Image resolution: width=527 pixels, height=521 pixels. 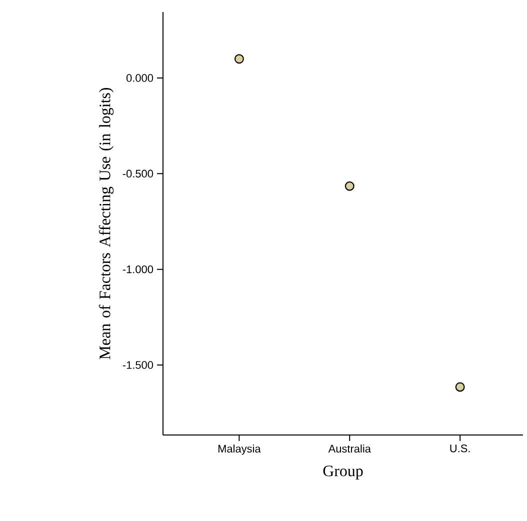 I want to click on x-tick-label: Malaysia, so click(x=239, y=449).